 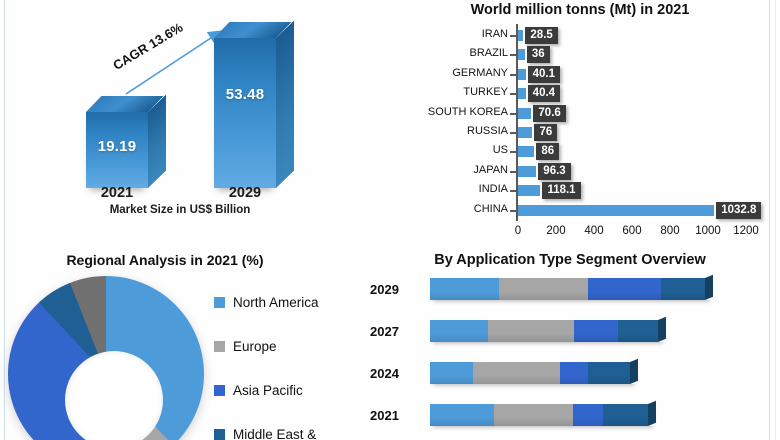 What do you see at coordinates (493, 189) in the screenshot?
I see `category-label-india: INDIA` at bounding box center [493, 189].